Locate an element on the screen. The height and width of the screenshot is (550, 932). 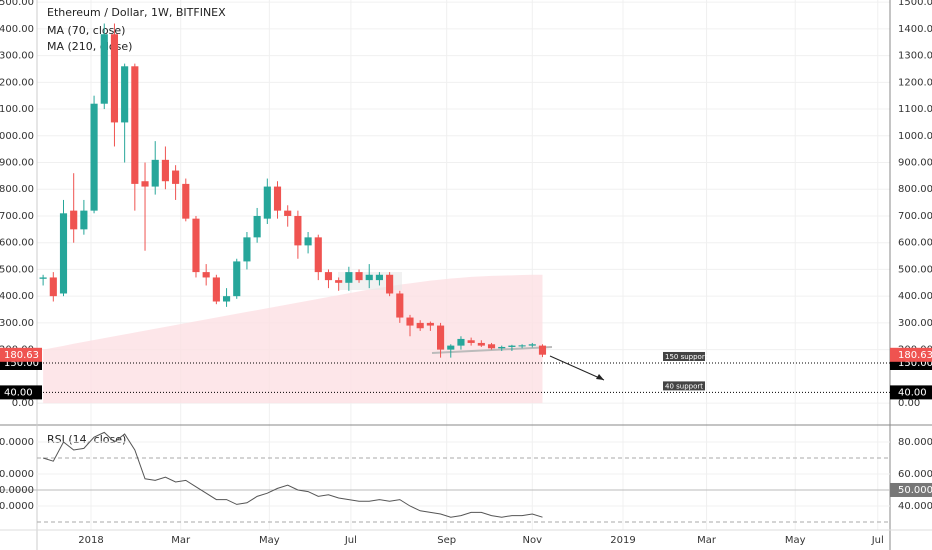
x-tick-label: 2019 is located at coordinates (622, 540).